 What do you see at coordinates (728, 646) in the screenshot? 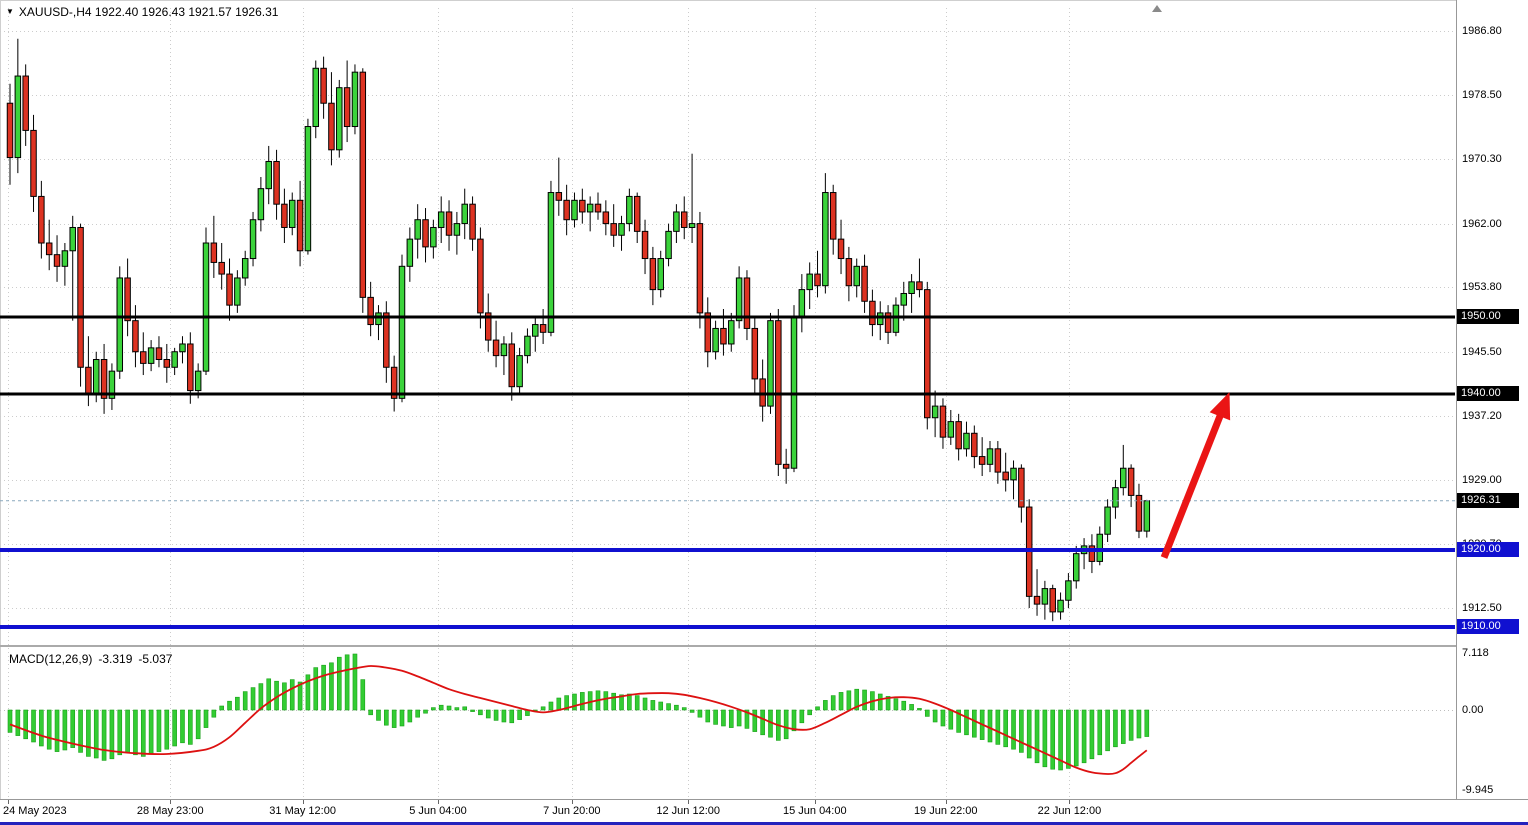
I see `panel-divider` at bounding box center [728, 646].